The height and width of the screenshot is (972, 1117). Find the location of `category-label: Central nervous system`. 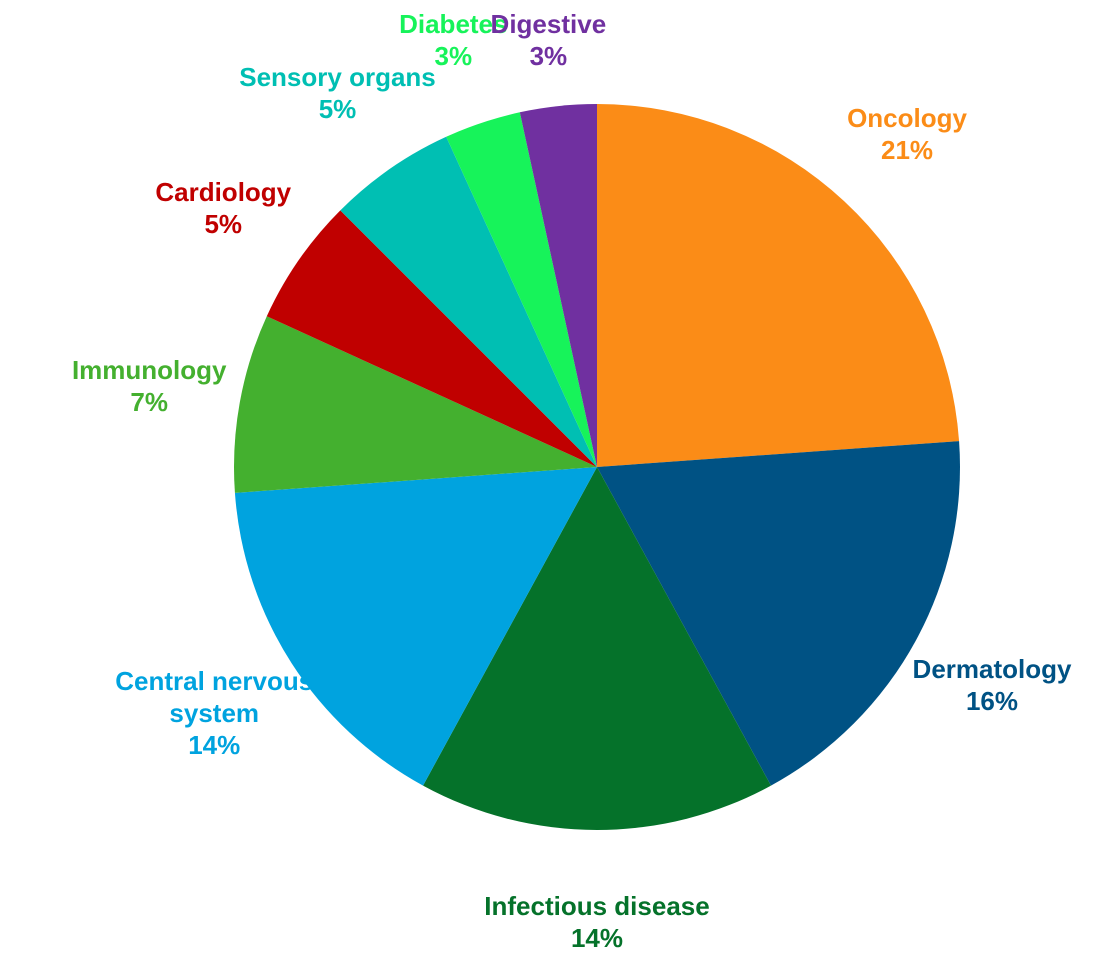

category-label: Central nervous system is located at coordinates (214, 696).